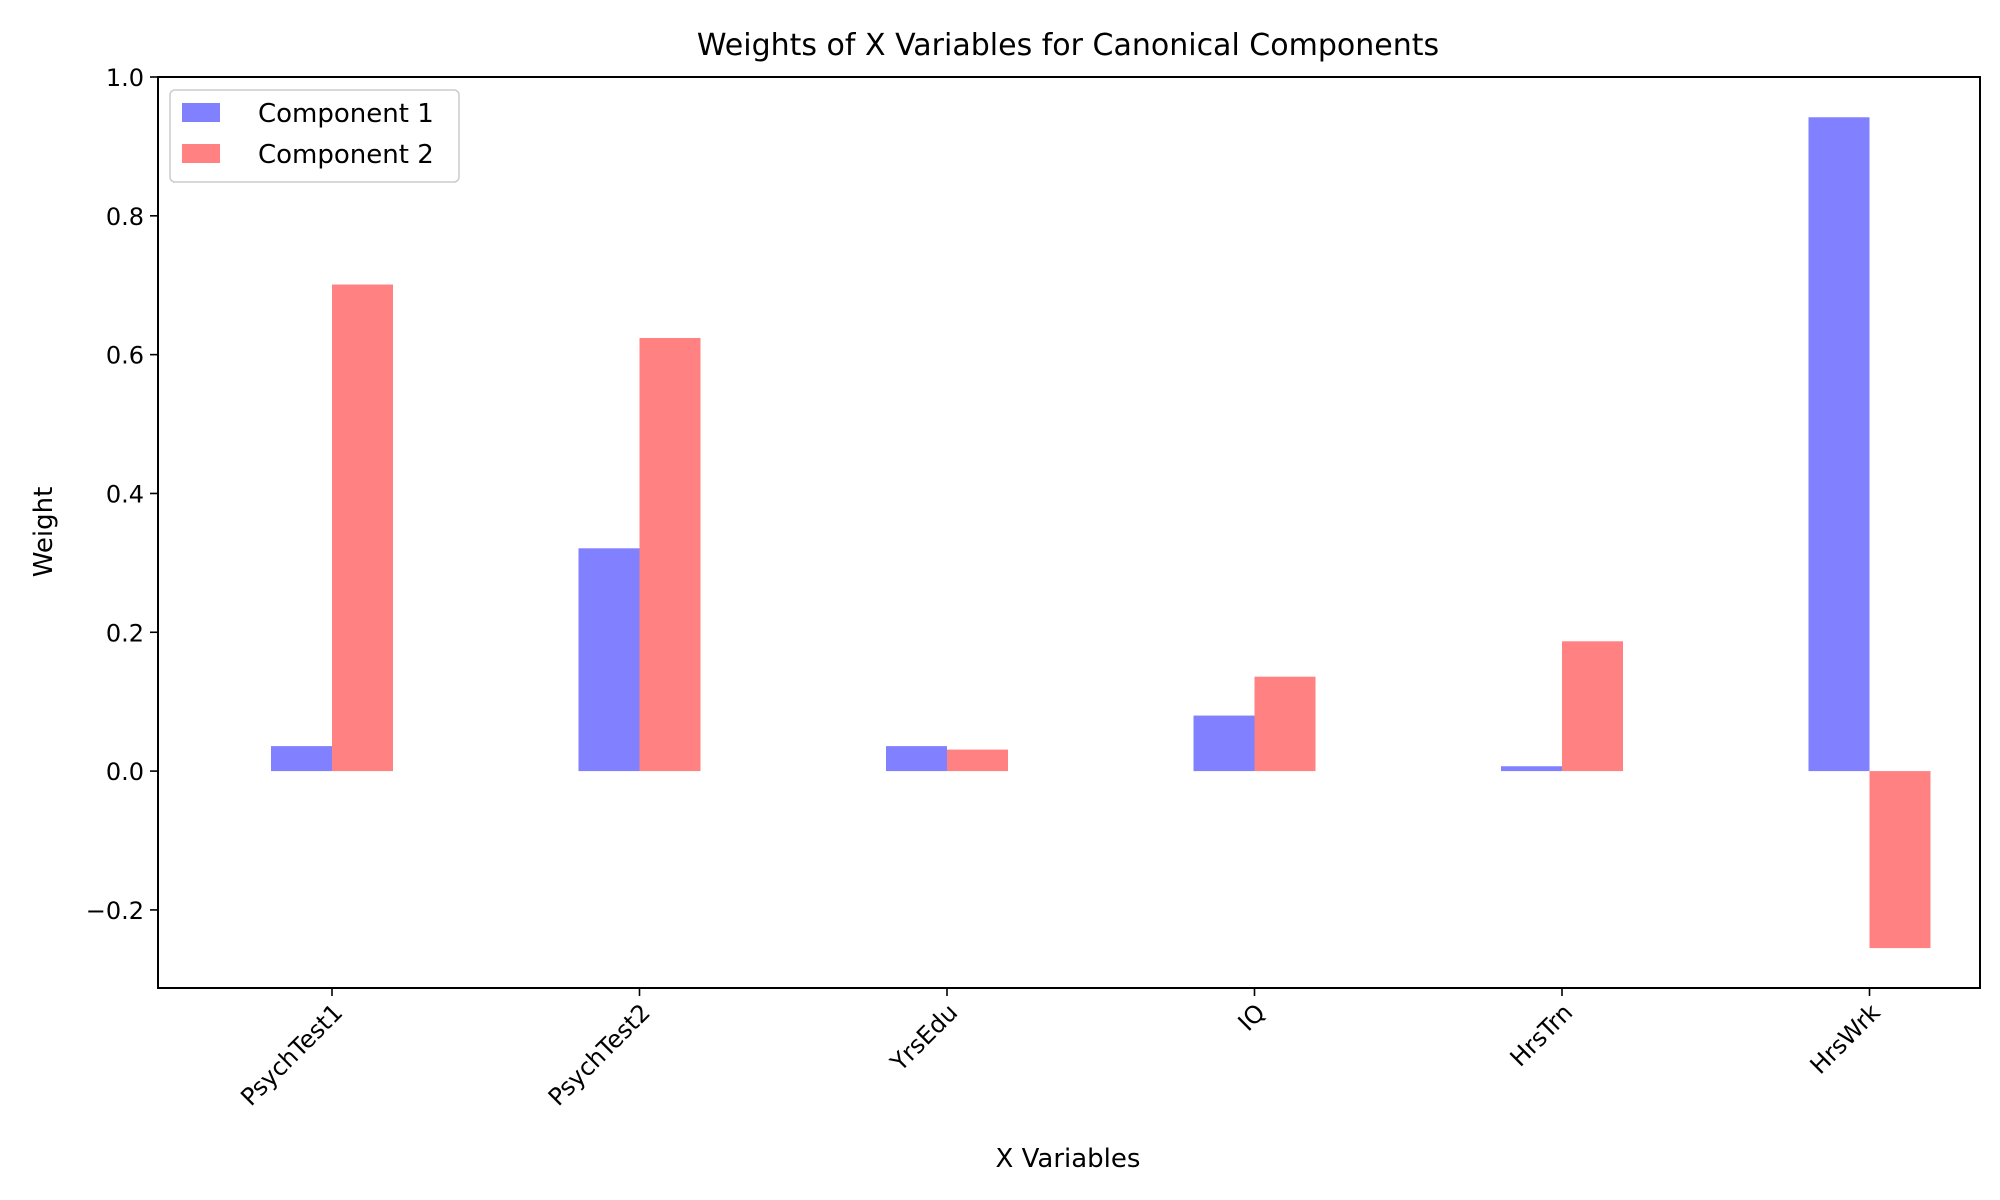 This screenshot has height=1200, width=2000. Describe the element at coordinates (115, 911) in the screenshot. I see `y-tick-label: −0.2` at that location.